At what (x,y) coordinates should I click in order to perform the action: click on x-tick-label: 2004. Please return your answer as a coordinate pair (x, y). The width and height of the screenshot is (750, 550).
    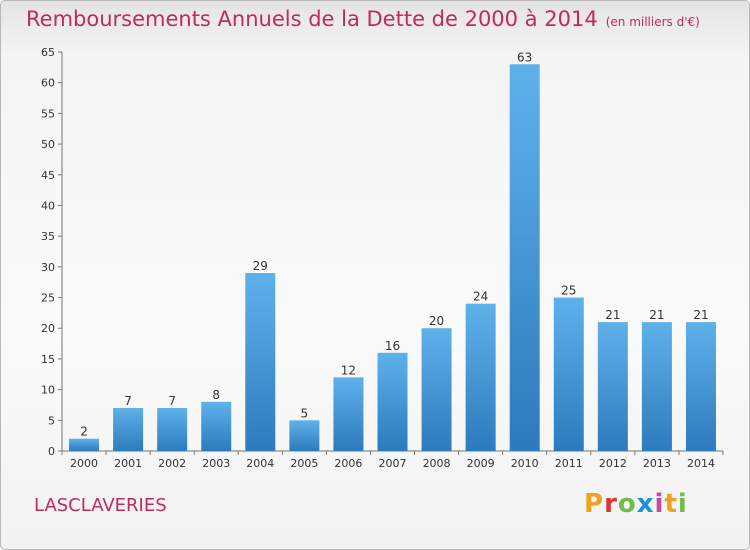
    Looking at the image, I should click on (260, 463).